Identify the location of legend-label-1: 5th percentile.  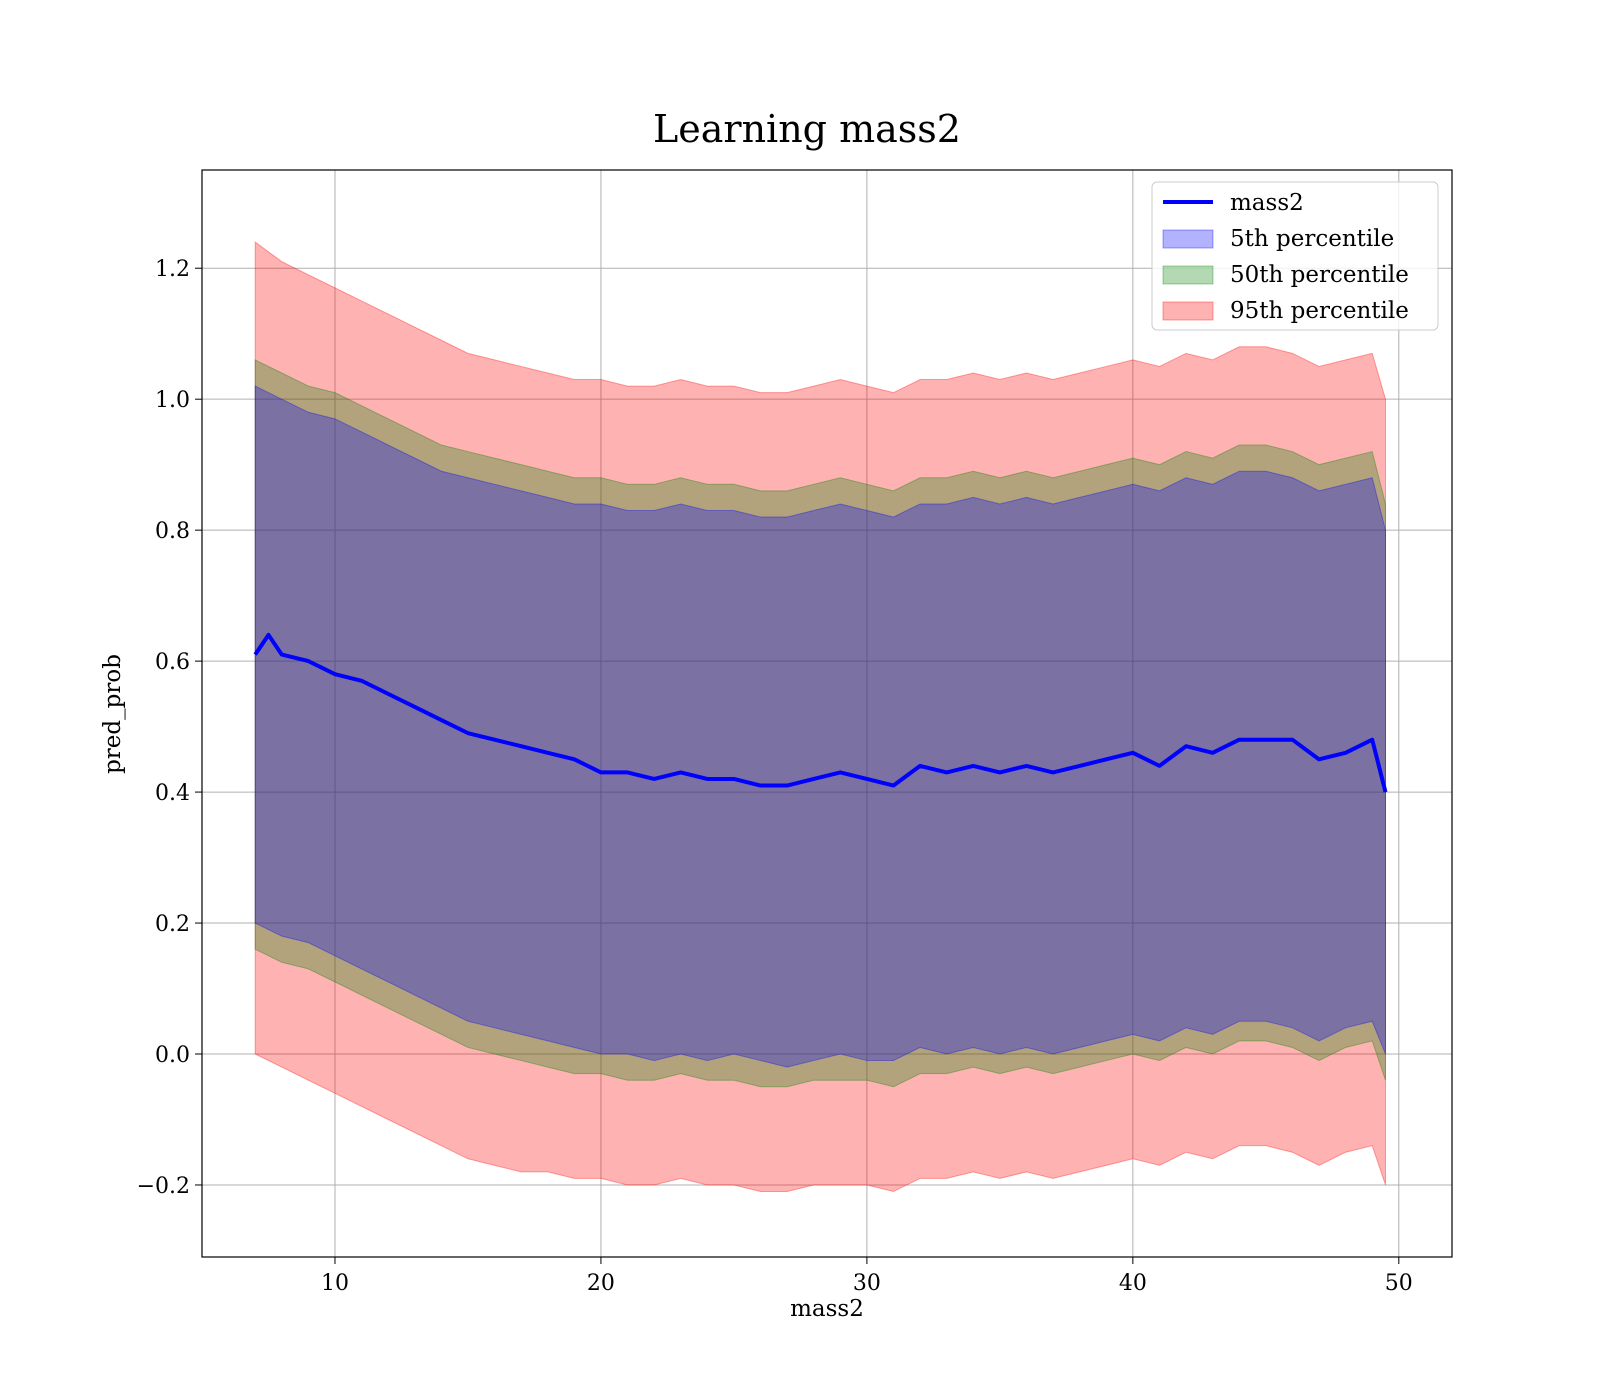
(1312, 239).